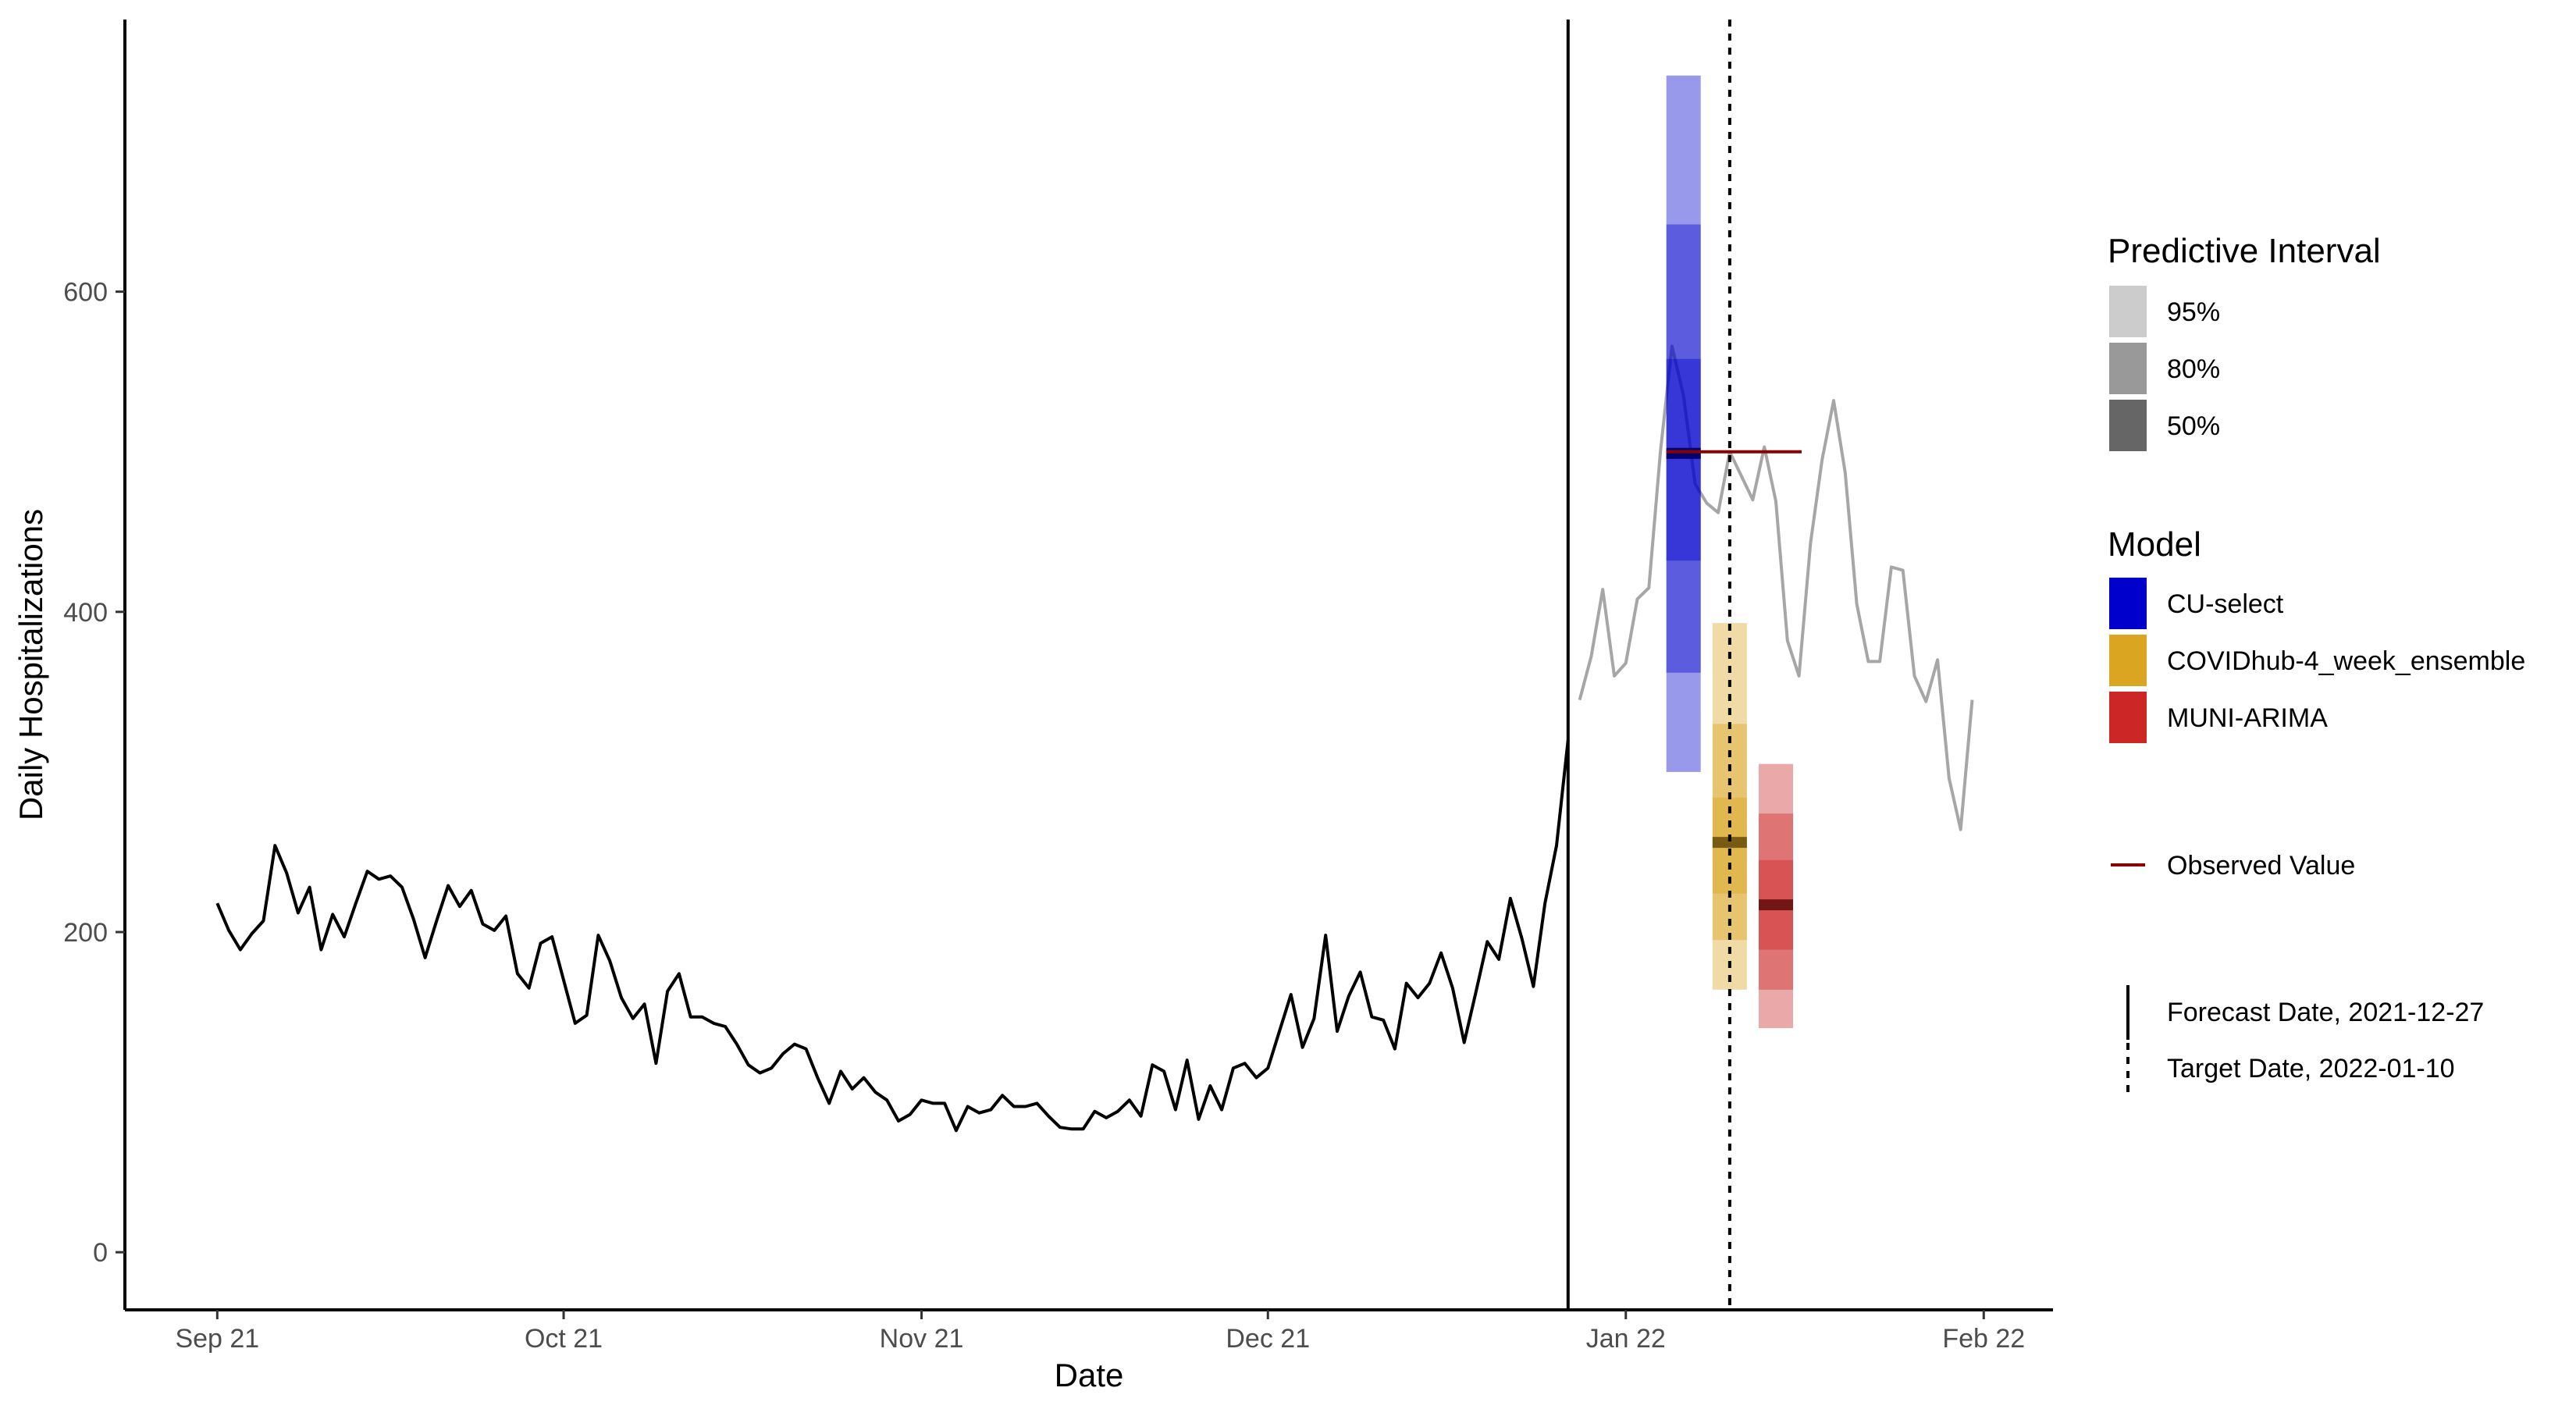 The image size is (2576, 1409). I want to click on x-tick-label: Sep 21, so click(217, 1339).